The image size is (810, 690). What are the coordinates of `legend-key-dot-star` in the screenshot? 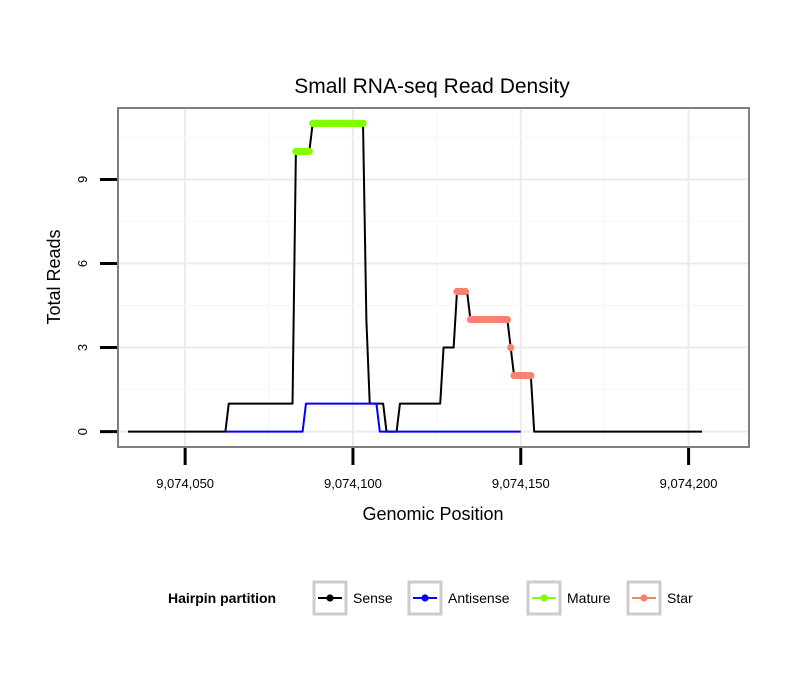 It's located at (644, 598).